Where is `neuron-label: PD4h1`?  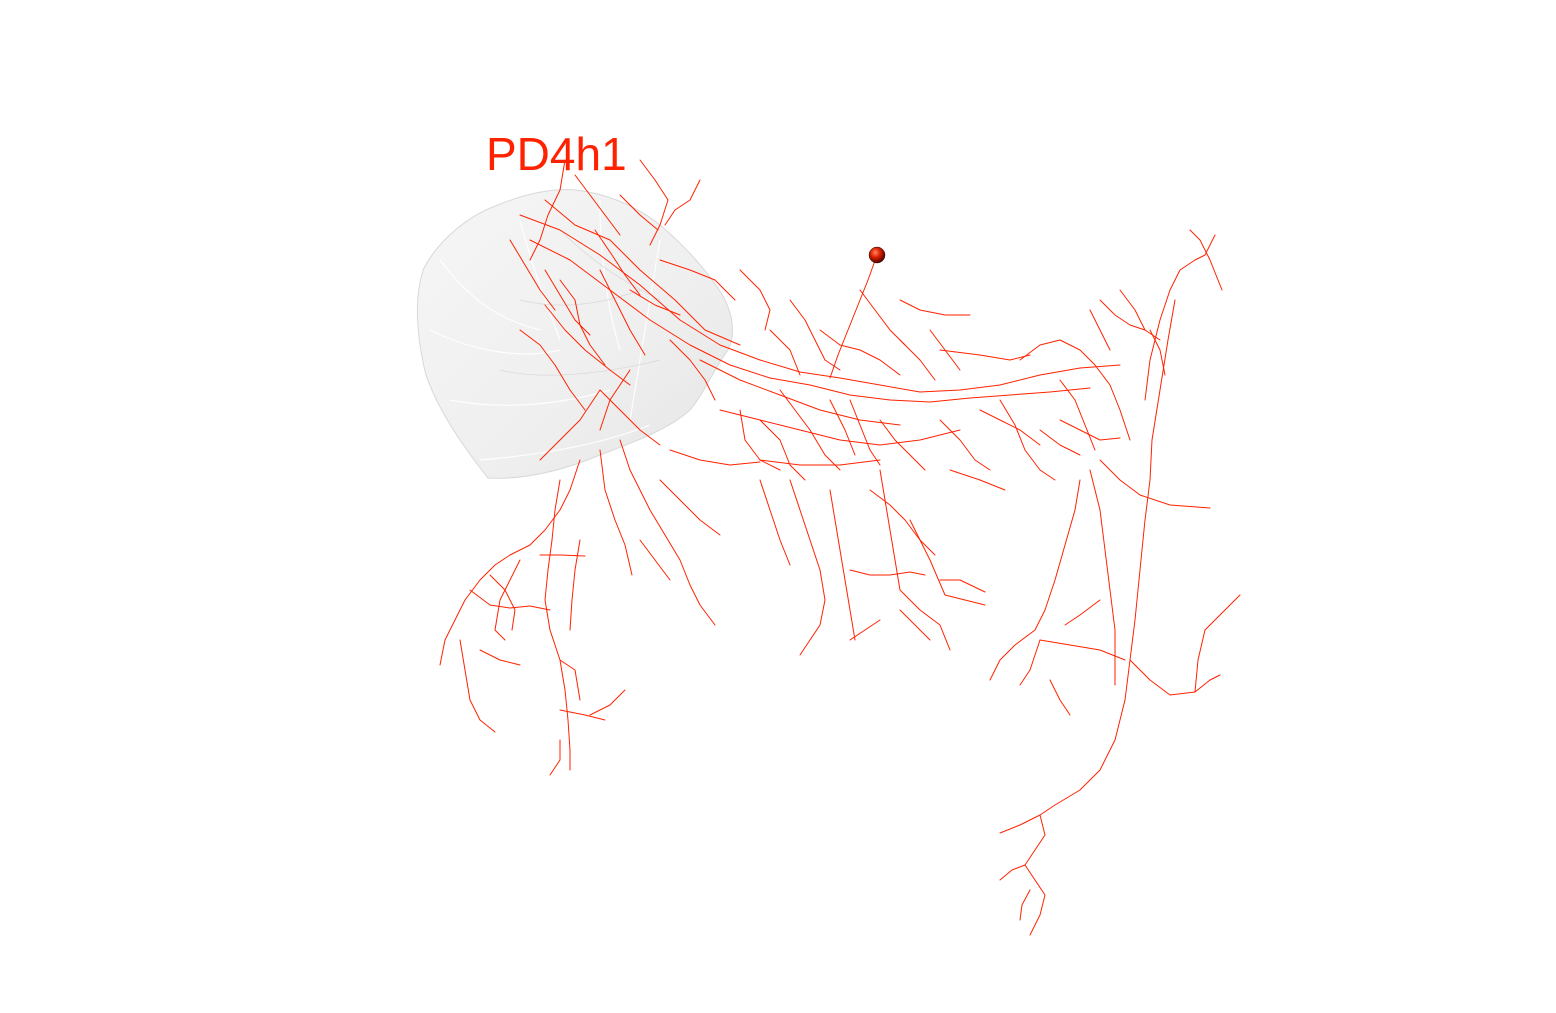 neuron-label: PD4h1 is located at coordinates (556, 154).